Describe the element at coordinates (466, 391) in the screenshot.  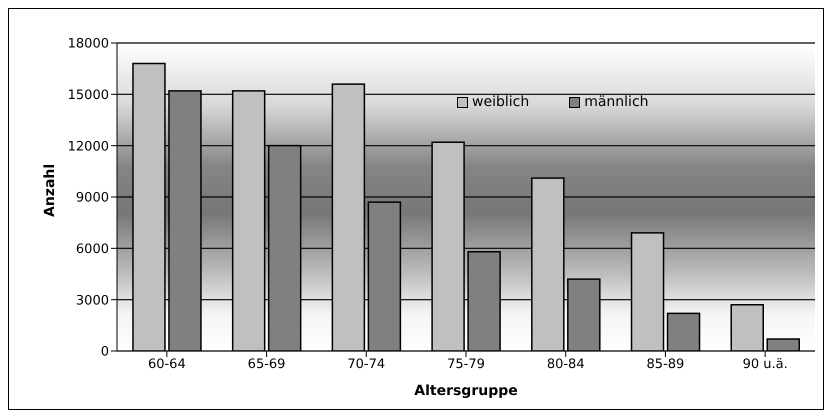
I see `x-axis-title: Altersgruppe` at that location.